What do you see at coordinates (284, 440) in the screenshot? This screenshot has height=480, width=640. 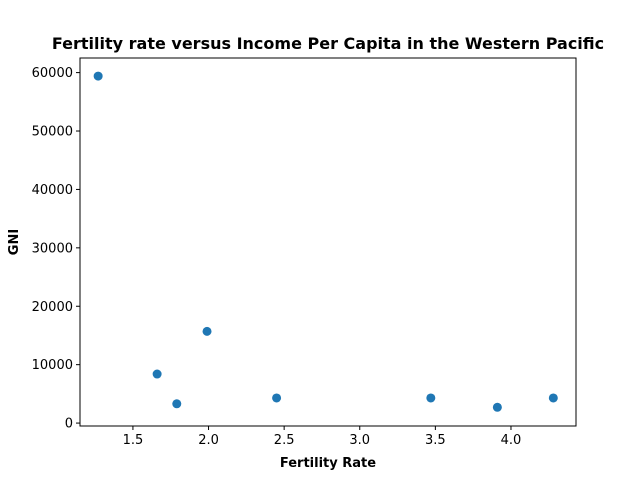 I see `x-tick-label: 2.5` at bounding box center [284, 440].